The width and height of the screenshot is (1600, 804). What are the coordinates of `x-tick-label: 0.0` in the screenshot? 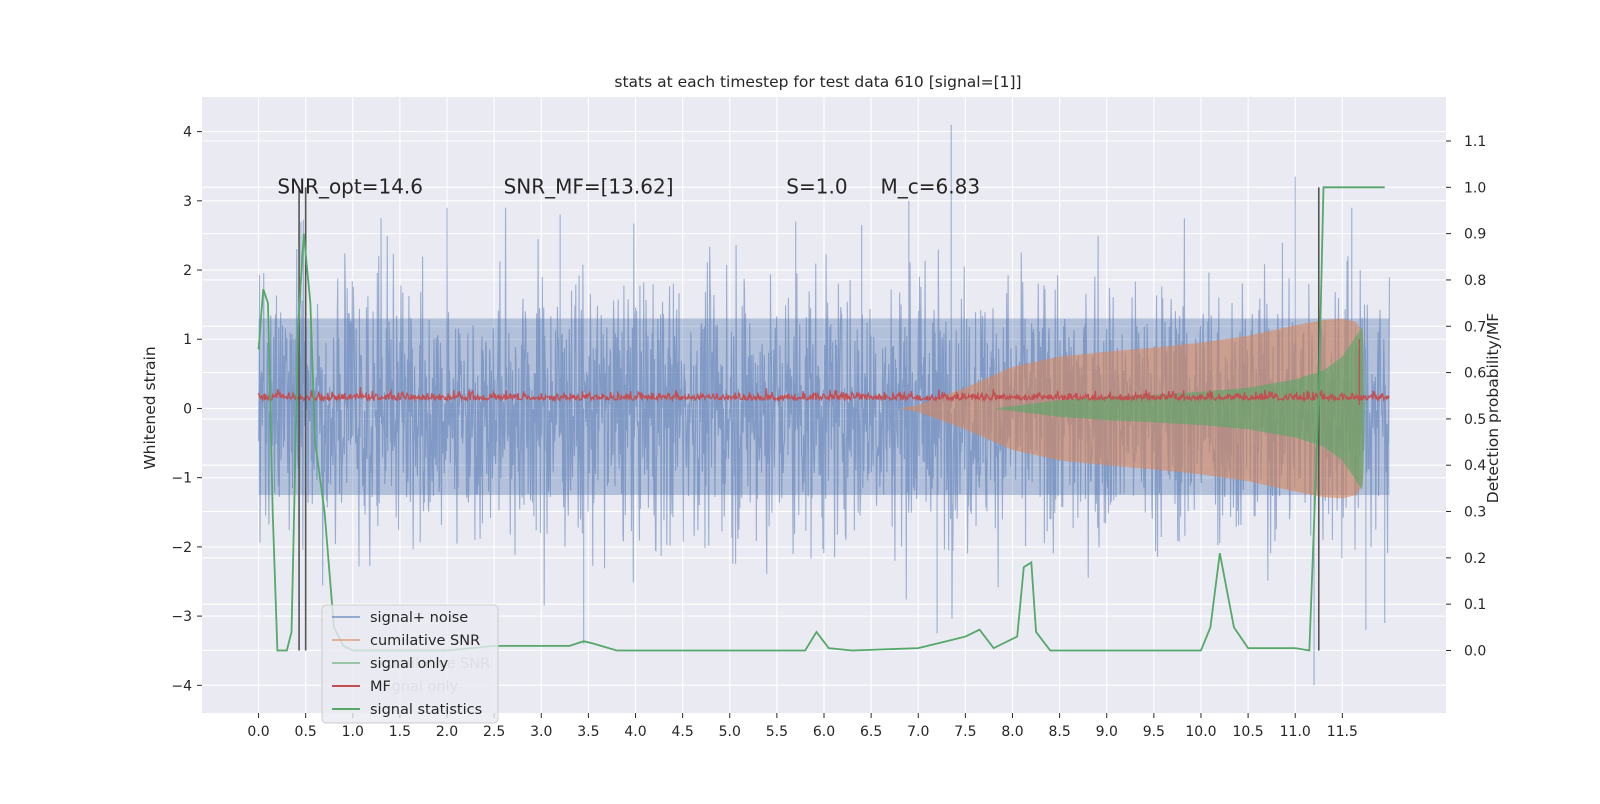 It's located at (258, 732).